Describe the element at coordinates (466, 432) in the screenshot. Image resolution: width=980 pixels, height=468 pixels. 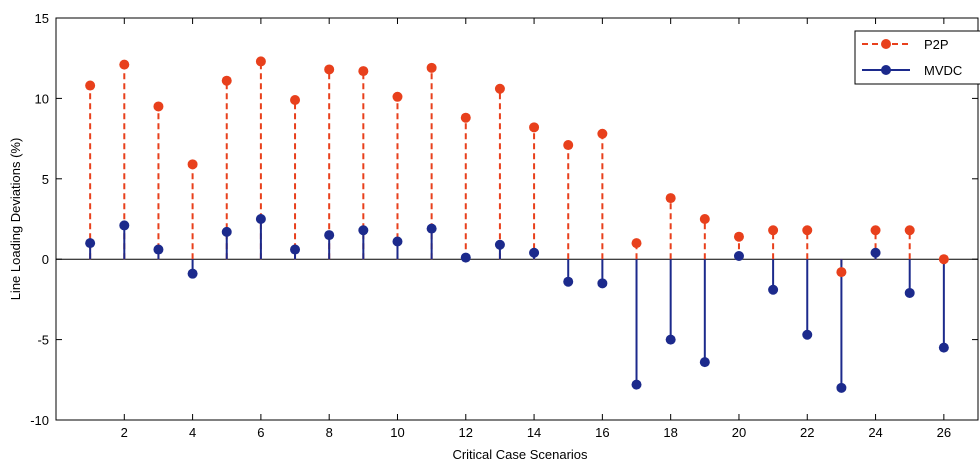
I see `x-tick-label: 12` at that location.